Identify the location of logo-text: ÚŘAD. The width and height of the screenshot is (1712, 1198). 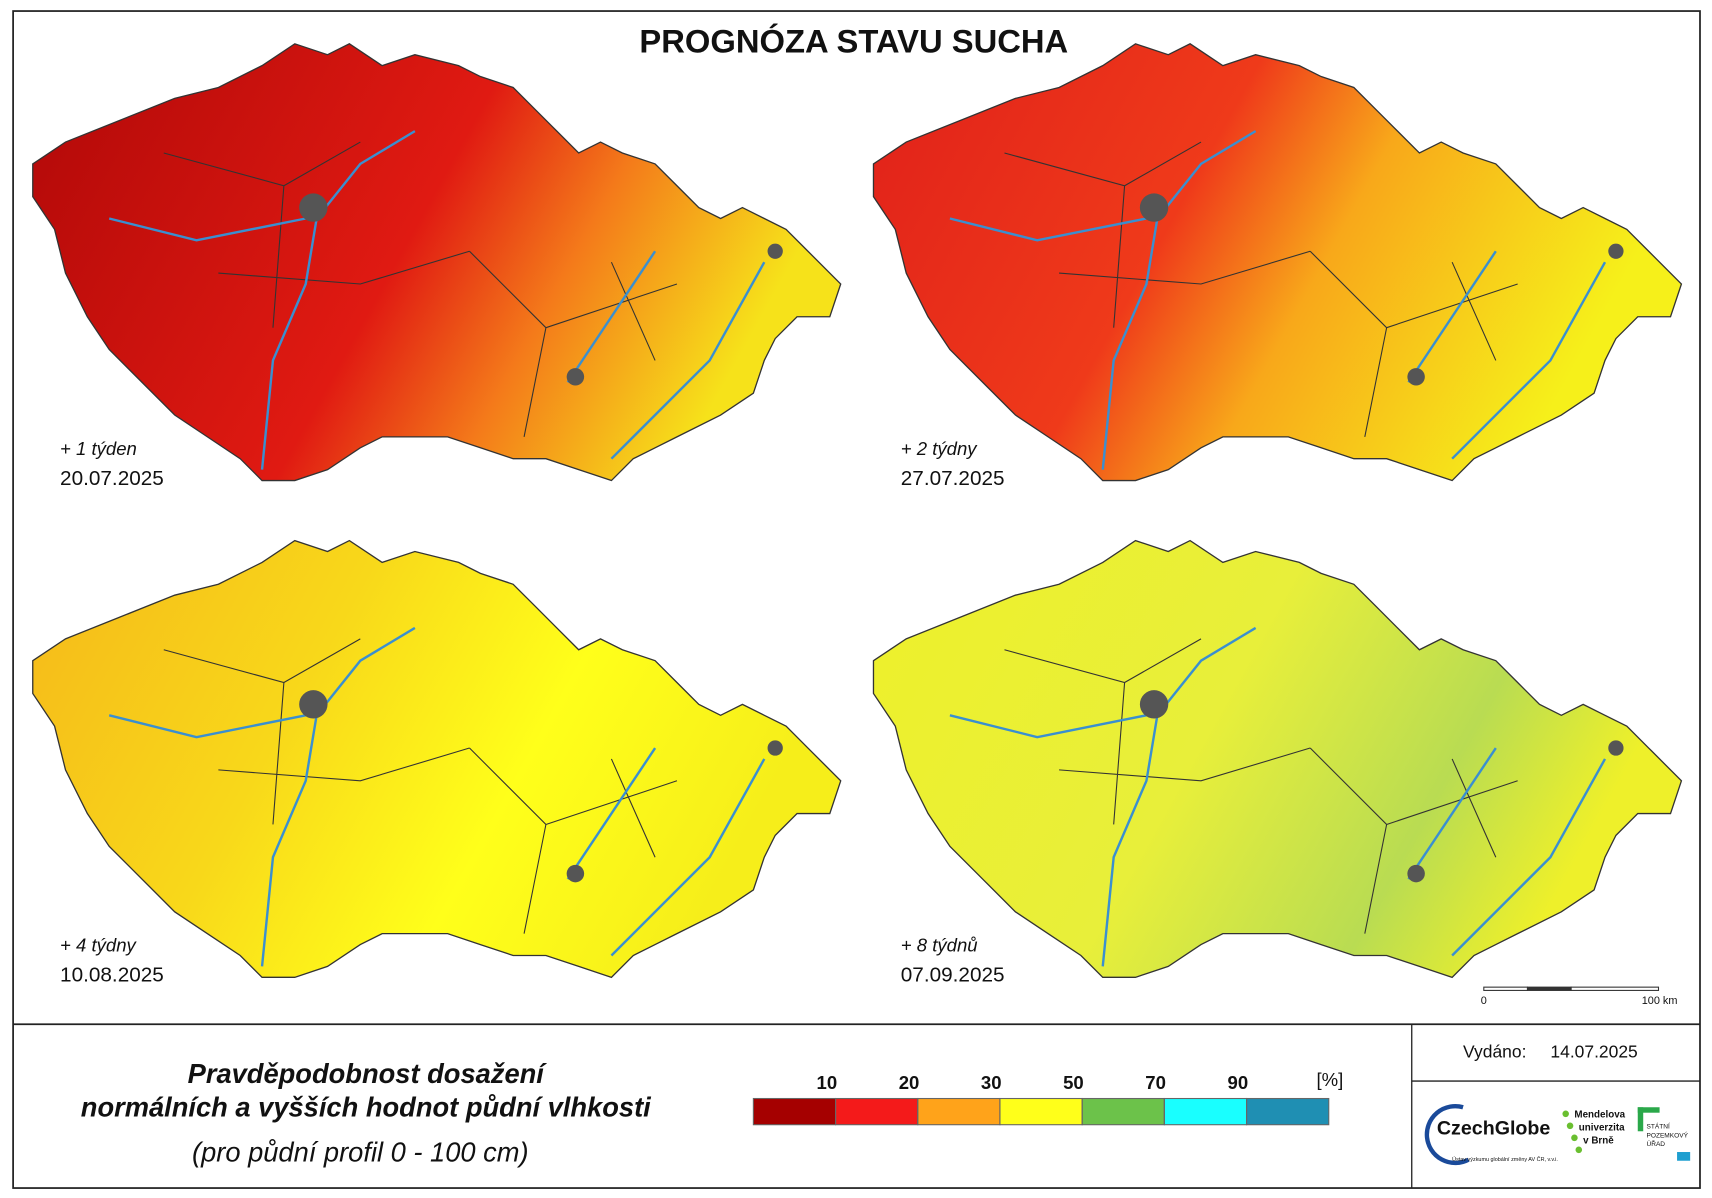
(1655, 1143).